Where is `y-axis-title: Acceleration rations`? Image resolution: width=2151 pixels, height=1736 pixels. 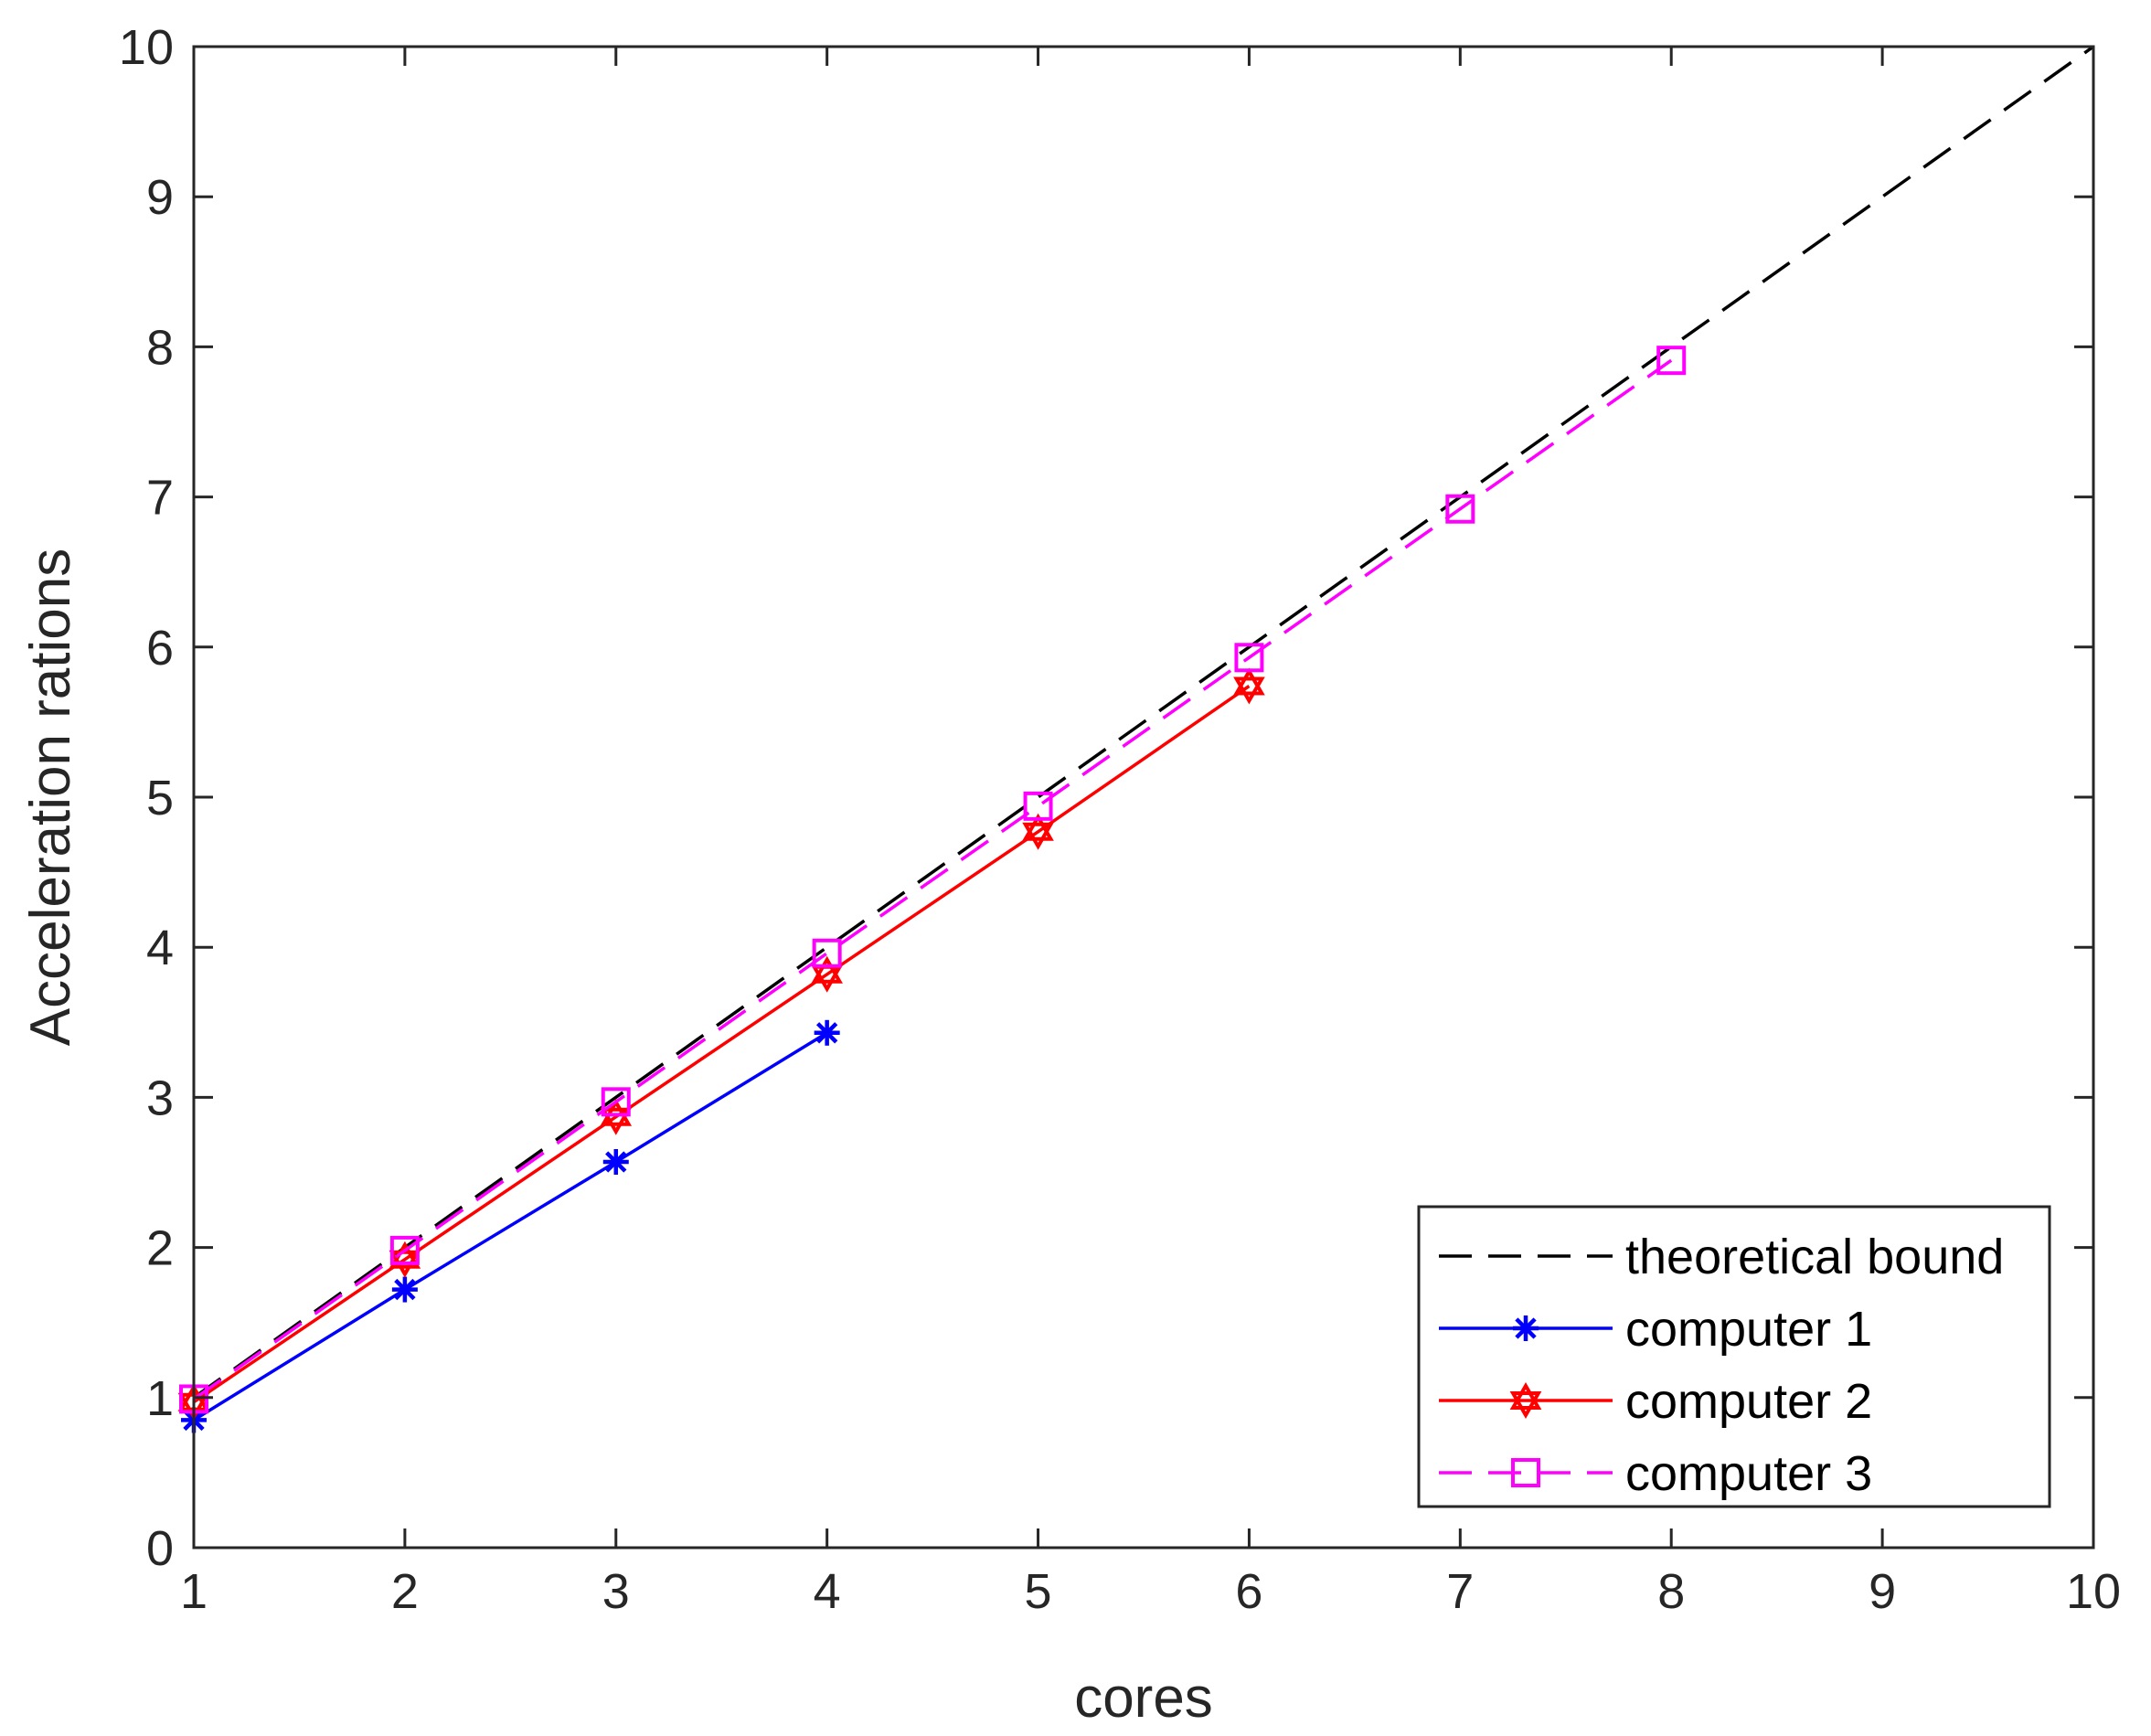 y-axis-title: Acceleration rations is located at coordinates (50, 797).